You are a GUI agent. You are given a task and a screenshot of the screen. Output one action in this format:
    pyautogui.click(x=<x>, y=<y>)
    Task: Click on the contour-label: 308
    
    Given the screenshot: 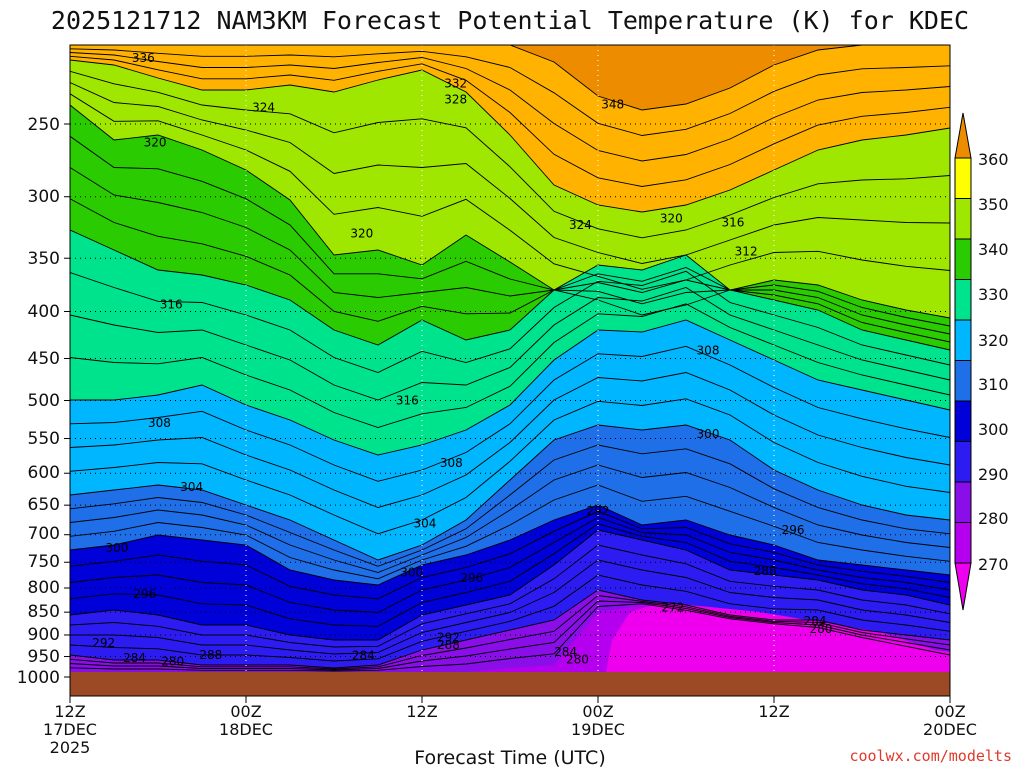 What is the action you would take?
    pyautogui.click(x=159, y=423)
    